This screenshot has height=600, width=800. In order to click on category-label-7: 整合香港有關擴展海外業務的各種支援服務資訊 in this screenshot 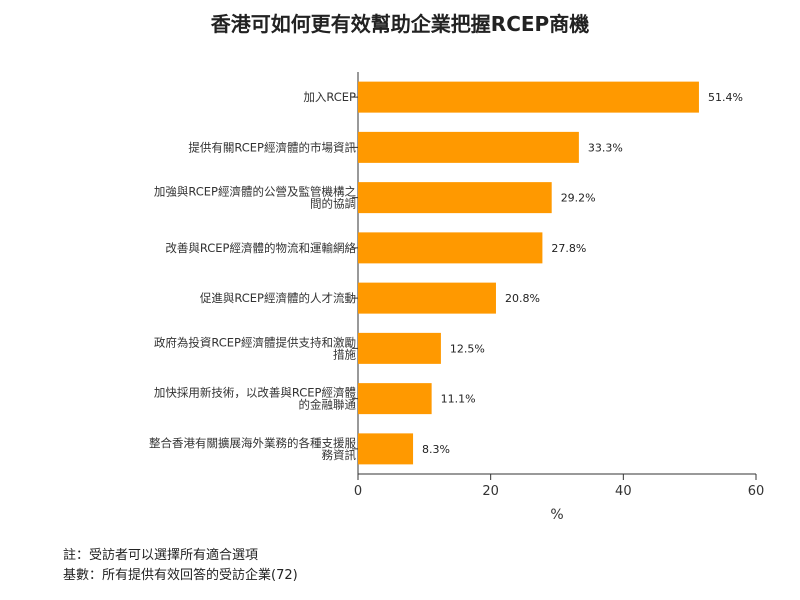, I will do `click(252, 449)`.